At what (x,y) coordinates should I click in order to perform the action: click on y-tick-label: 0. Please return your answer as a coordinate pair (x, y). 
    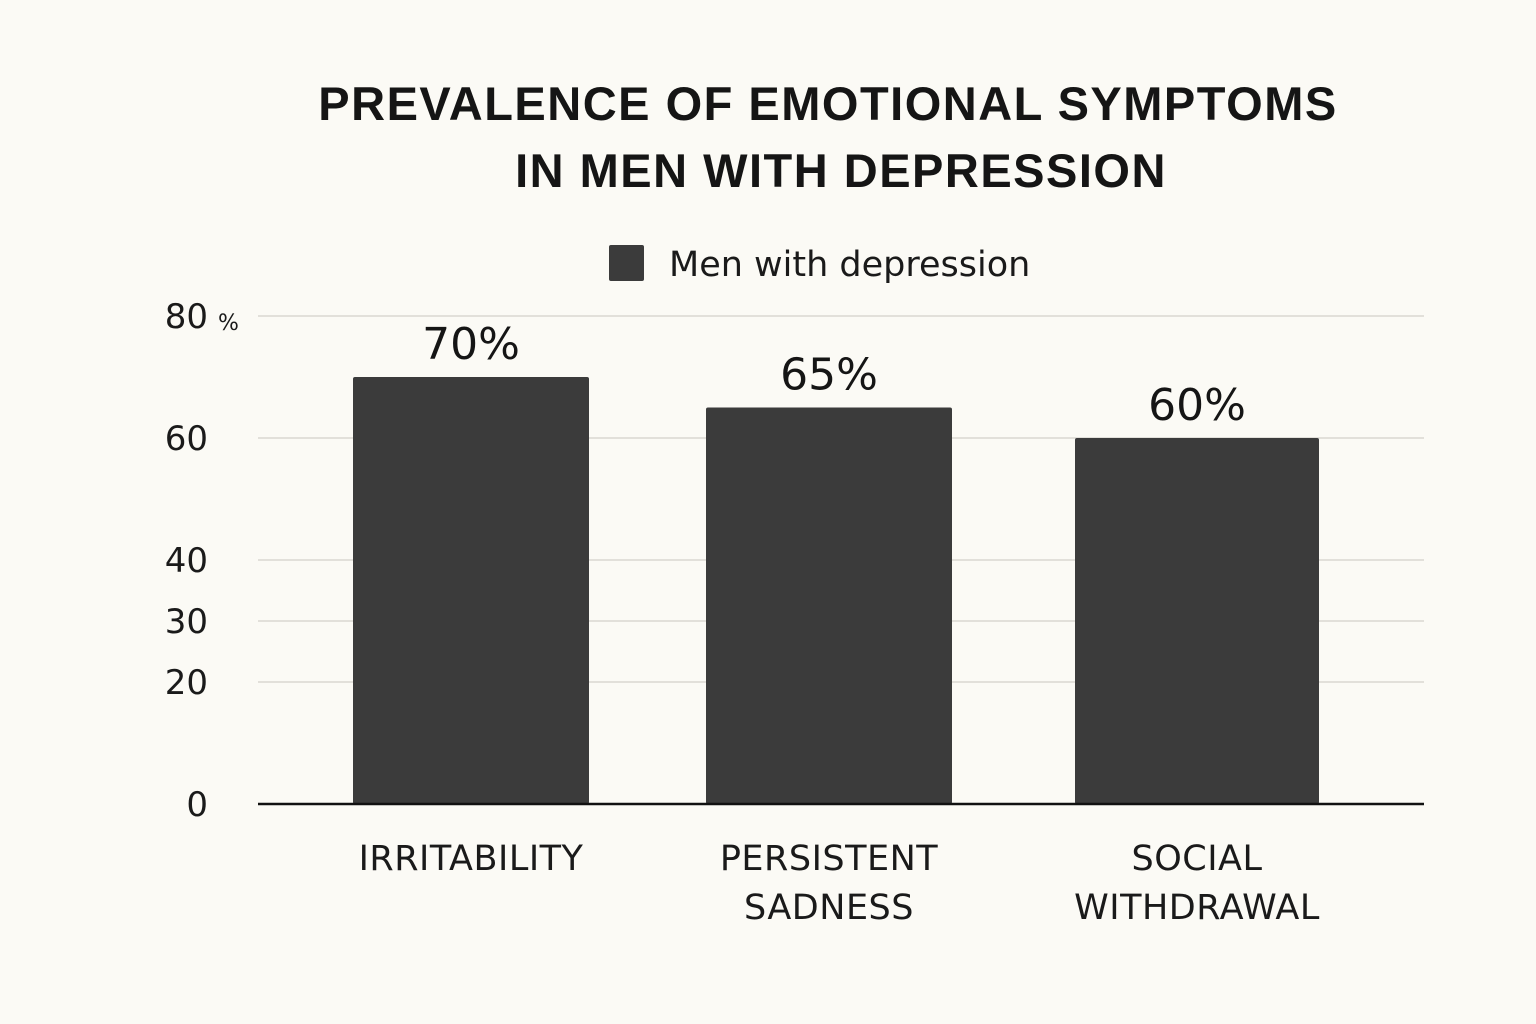
    Looking at the image, I should click on (197, 805).